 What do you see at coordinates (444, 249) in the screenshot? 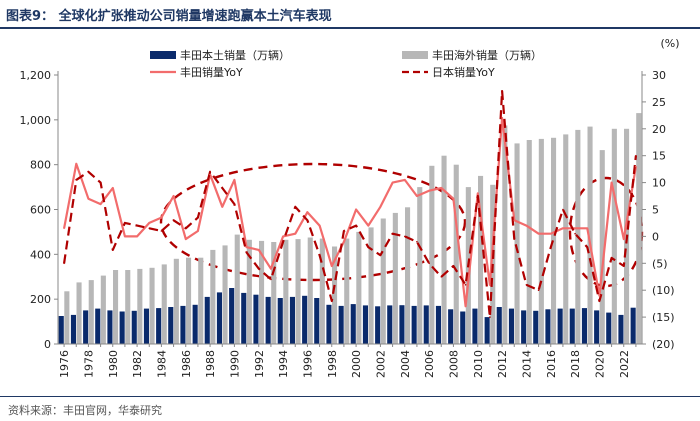
I see `bar-overseas-2007` at bounding box center [444, 249].